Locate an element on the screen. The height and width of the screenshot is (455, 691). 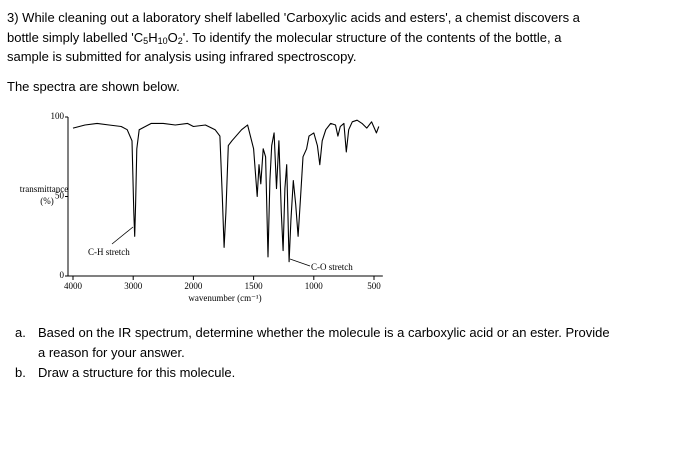
subscript: 5 is located at coordinates (146, 41).